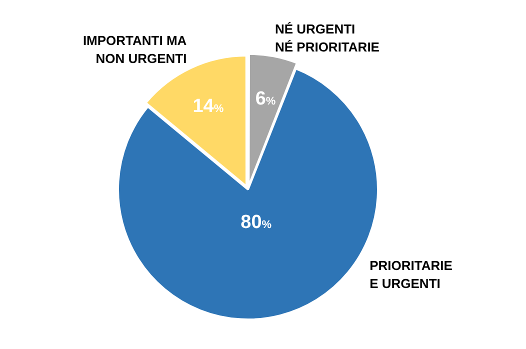 The height and width of the screenshot is (349, 526). Describe the element at coordinates (411, 275) in the screenshot. I see `slice-label: PRIORITARIE E URGENTI` at that location.